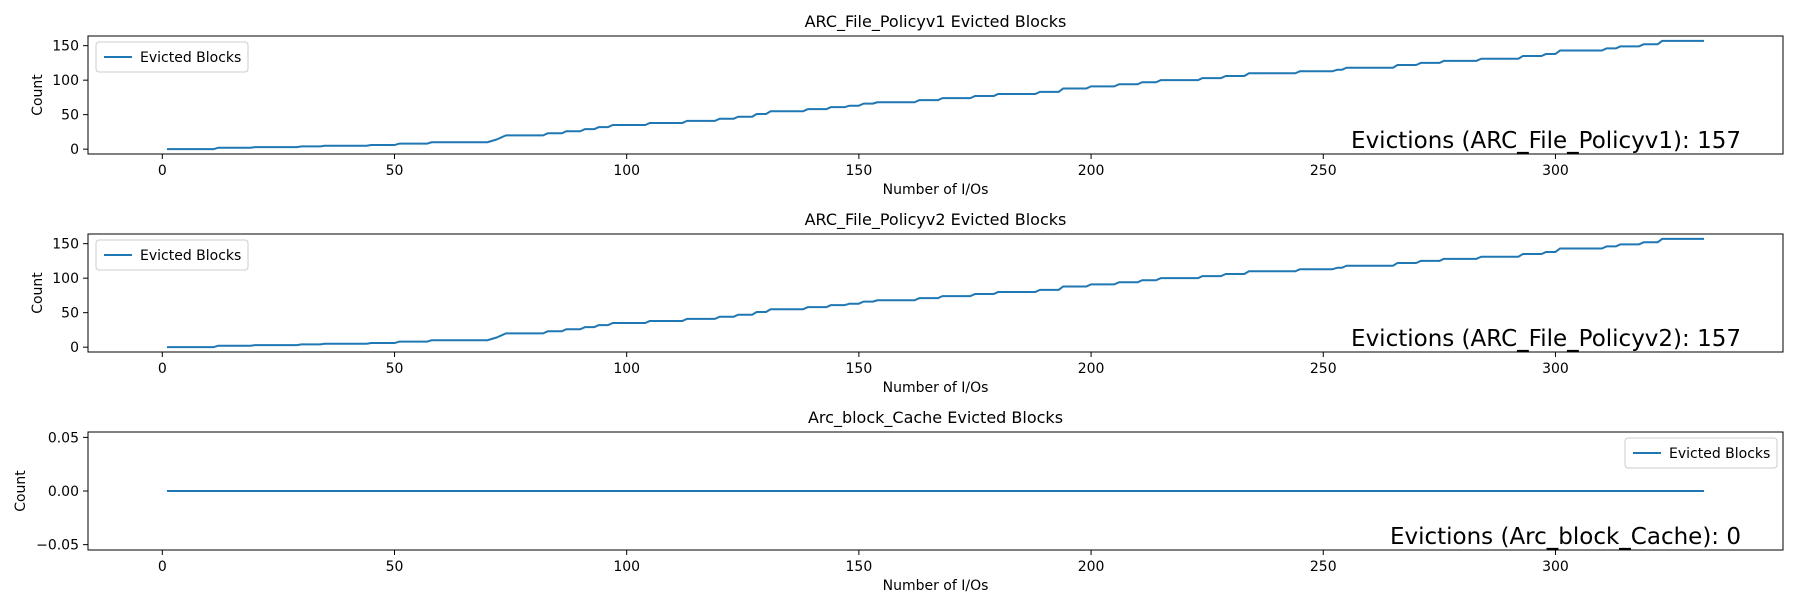  Describe the element at coordinates (57, 546) in the screenshot. I see `y-tick-label: −0.05` at that location.